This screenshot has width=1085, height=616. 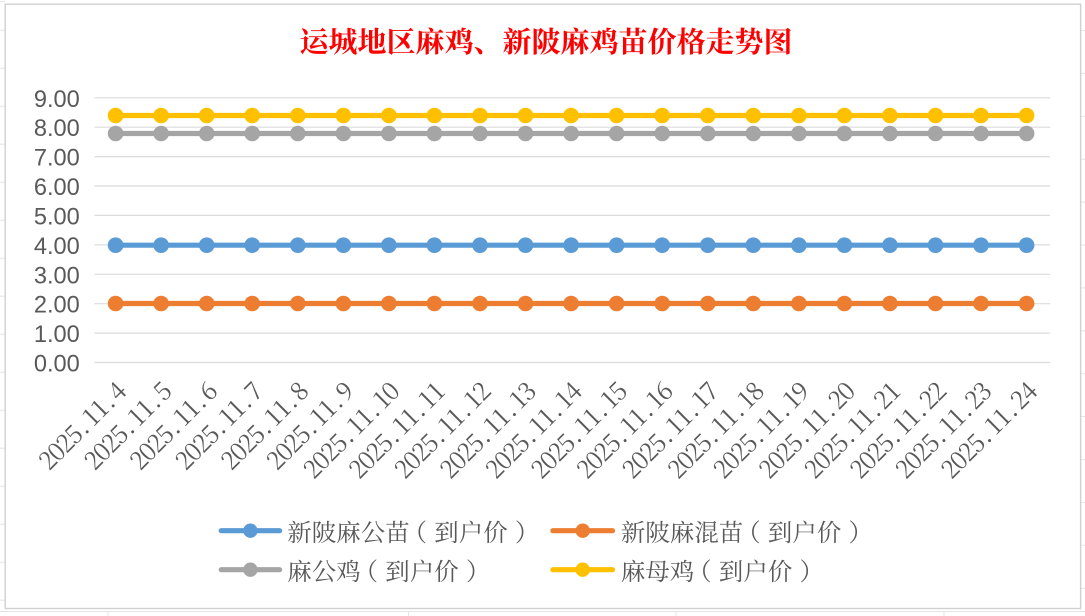 What do you see at coordinates (57, 129) in the screenshot?
I see `svg-text: 8.00` at bounding box center [57, 129].